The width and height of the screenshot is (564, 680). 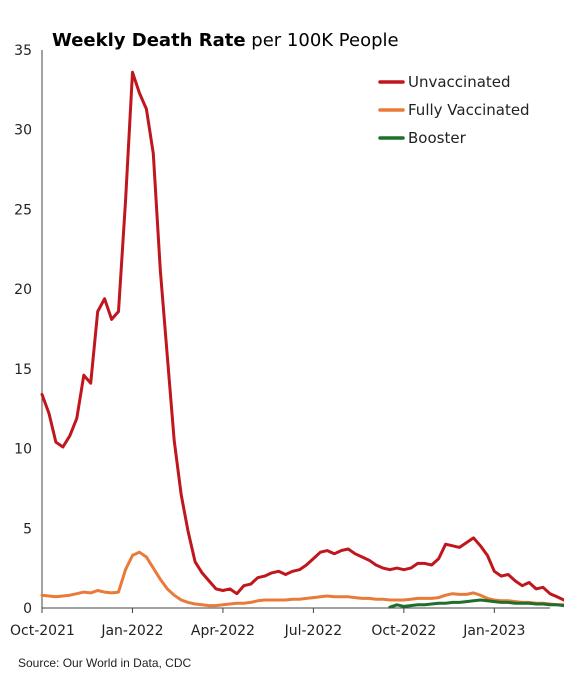 I want to click on chart-title-rest: per 100K People, so click(x=322, y=40).